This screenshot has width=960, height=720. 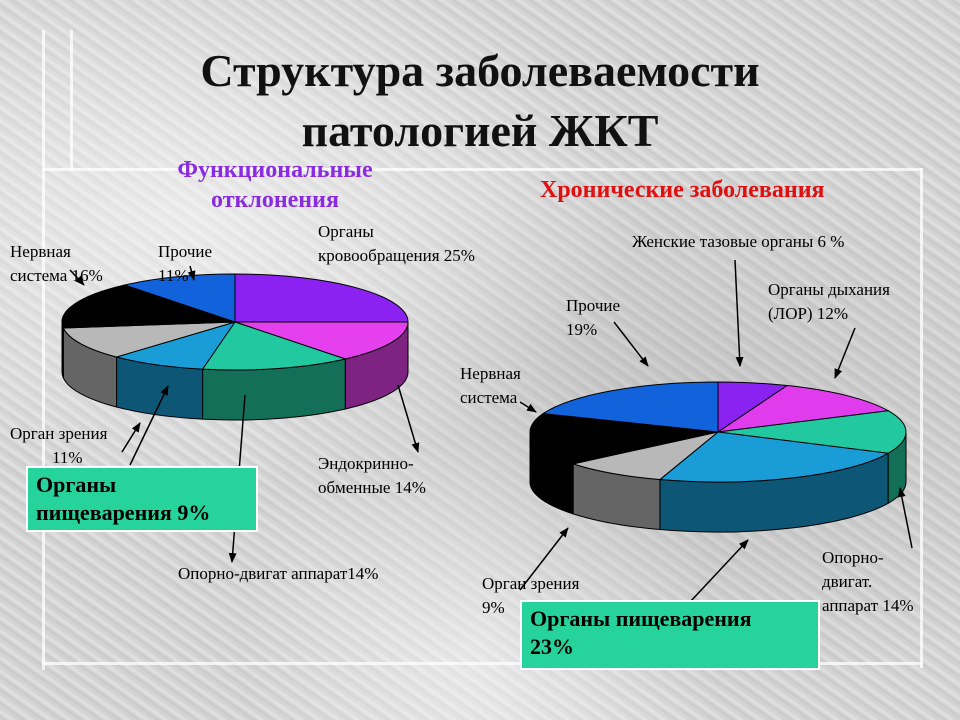 What do you see at coordinates (191, 273) in the screenshot?
I see `chart1-arrow-other` at bounding box center [191, 273].